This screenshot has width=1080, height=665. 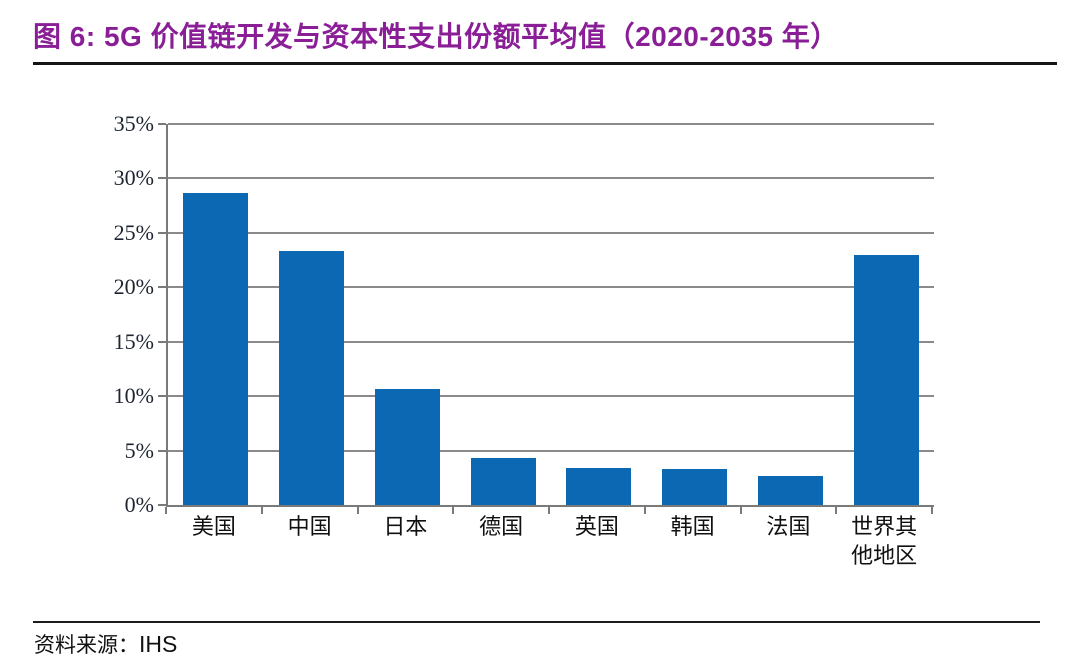 I want to click on x-axis-label-text: 世界其他地区, so click(x=884, y=541).